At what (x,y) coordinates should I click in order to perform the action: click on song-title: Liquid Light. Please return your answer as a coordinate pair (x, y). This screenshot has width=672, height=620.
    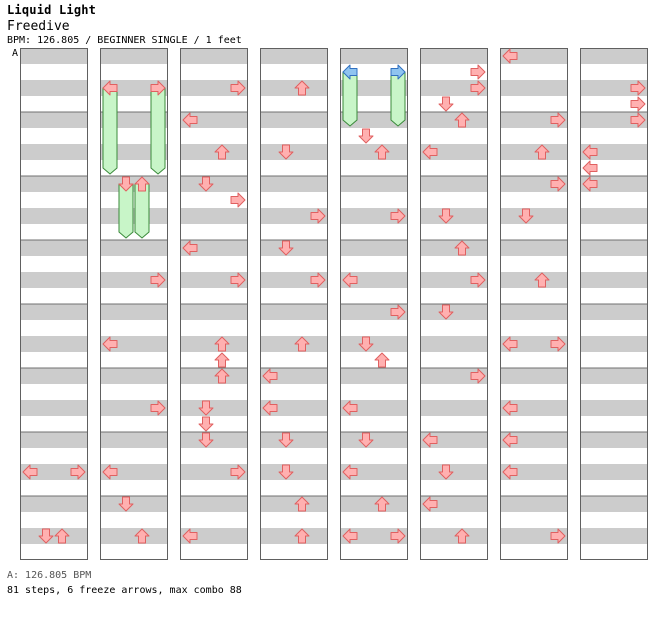
    Looking at the image, I should click on (52, 10).